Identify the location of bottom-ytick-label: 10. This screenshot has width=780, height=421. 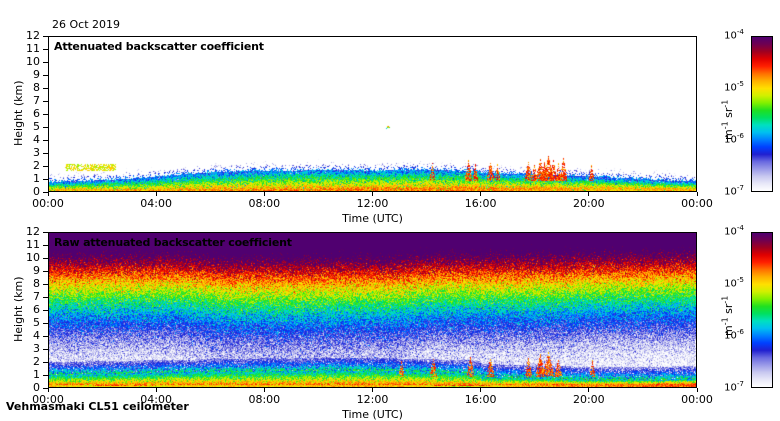
(33, 257).